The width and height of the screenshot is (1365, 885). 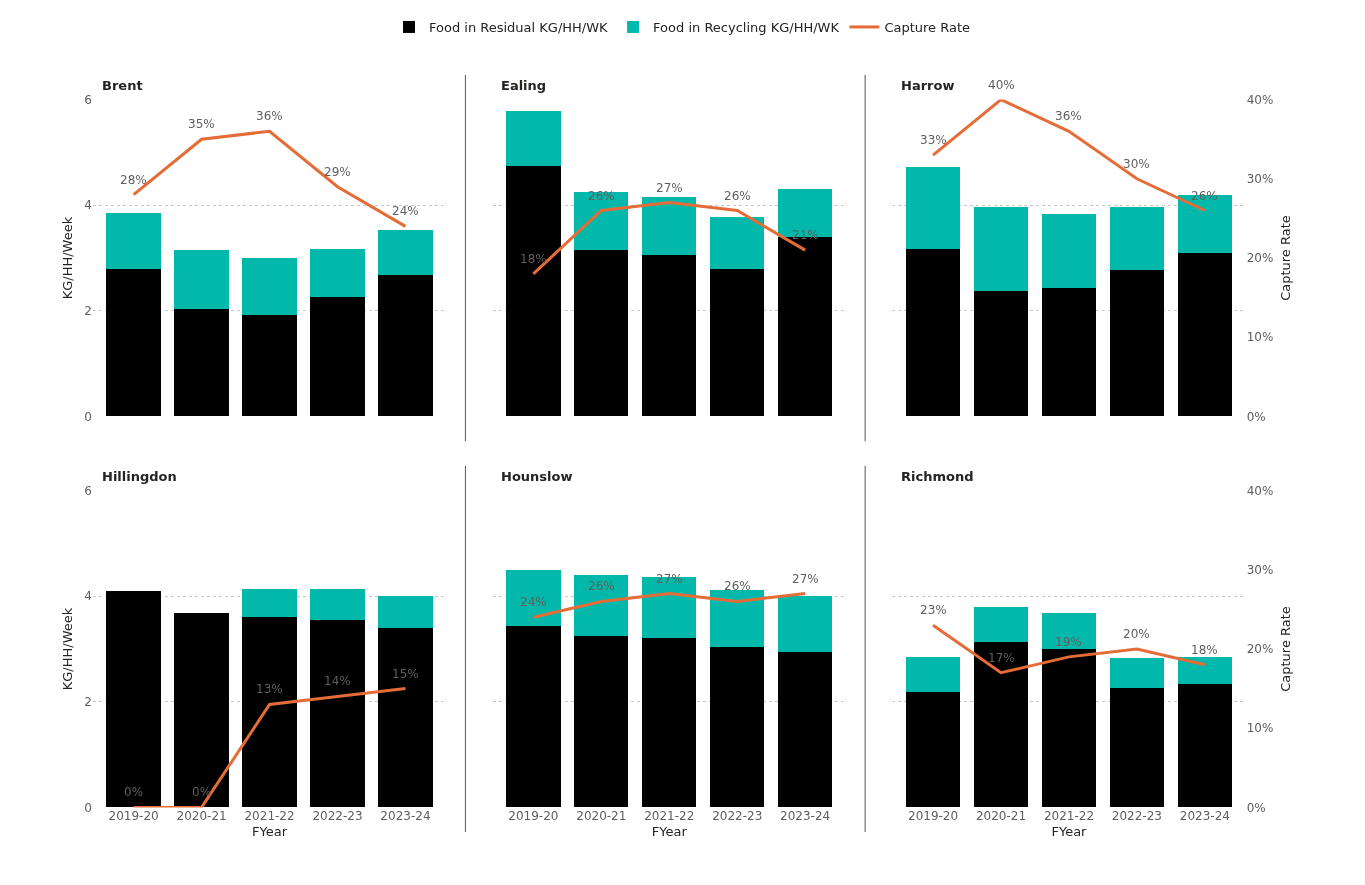 I want to click on data-label: 15%, so click(x=405, y=674).